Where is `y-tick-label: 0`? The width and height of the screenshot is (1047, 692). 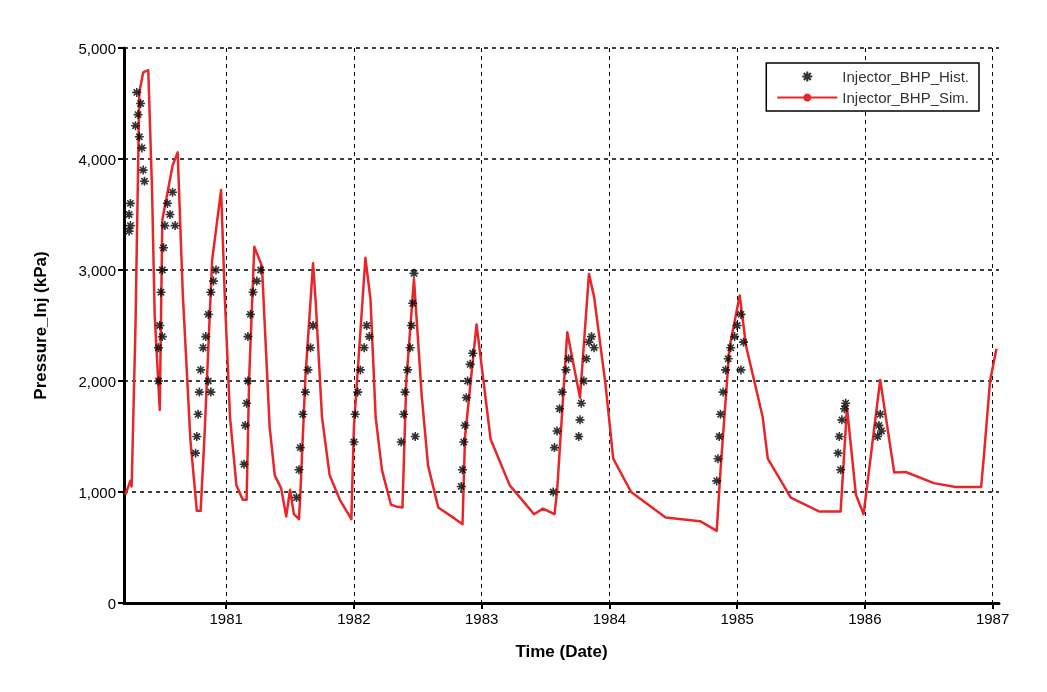 y-tick-label: 0 is located at coordinates (111, 603).